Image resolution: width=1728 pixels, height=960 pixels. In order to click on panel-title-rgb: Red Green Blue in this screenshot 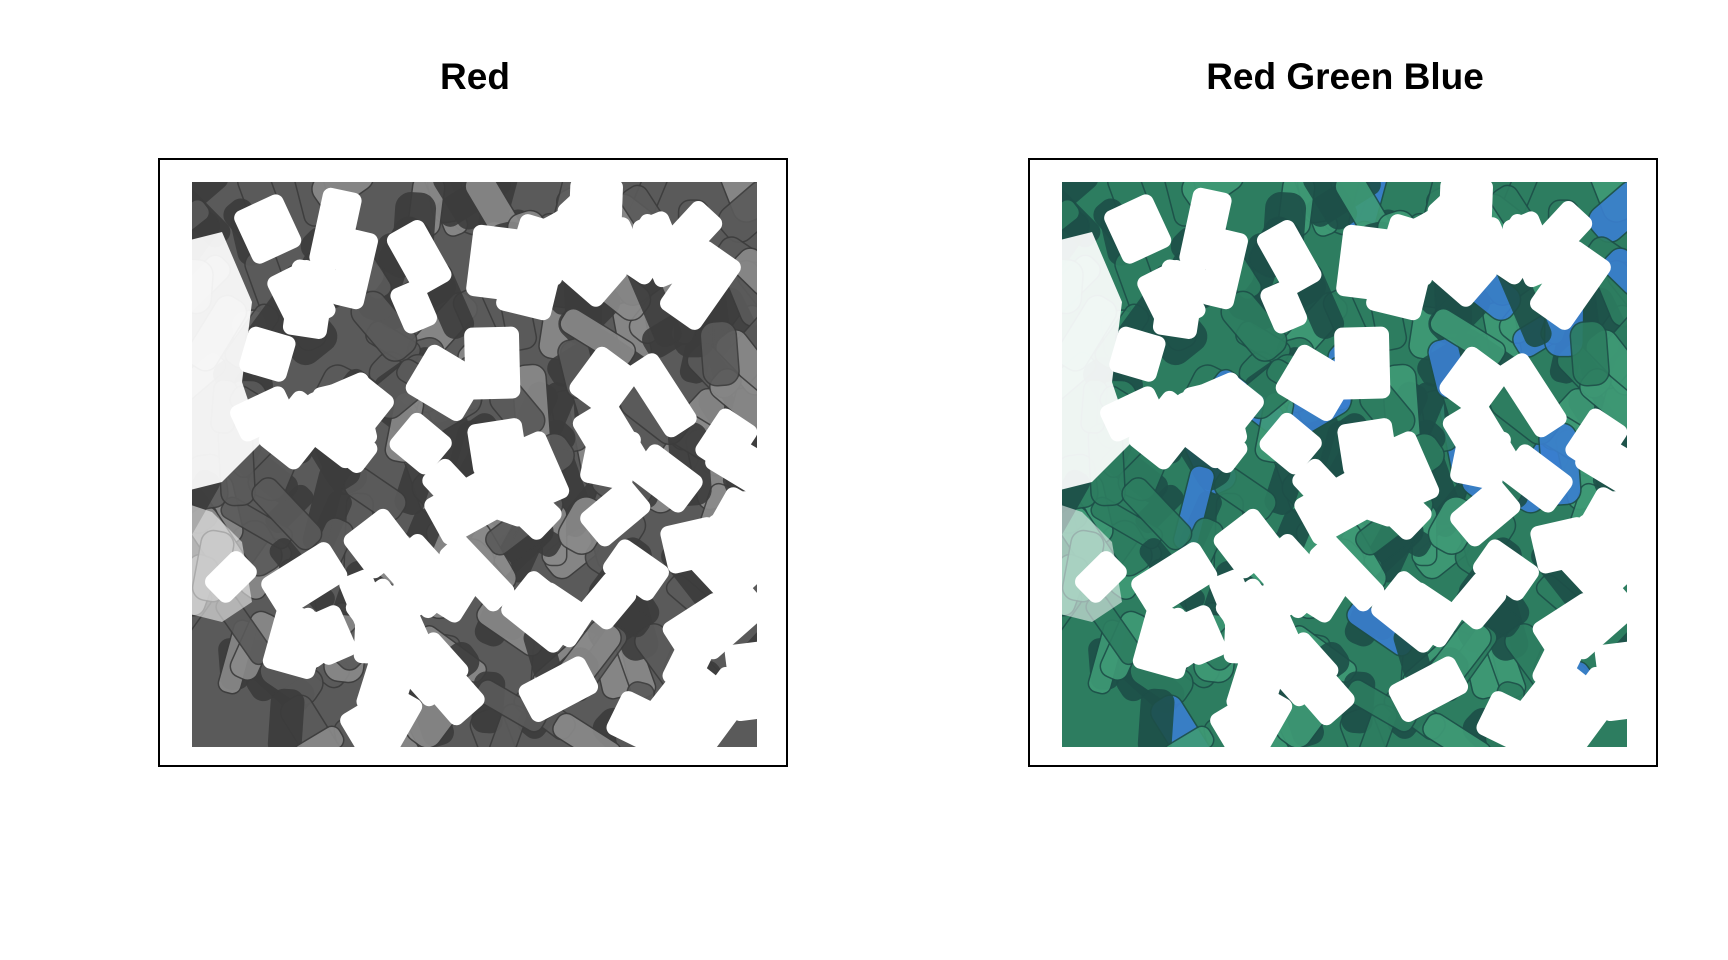, I will do `click(1345, 76)`.